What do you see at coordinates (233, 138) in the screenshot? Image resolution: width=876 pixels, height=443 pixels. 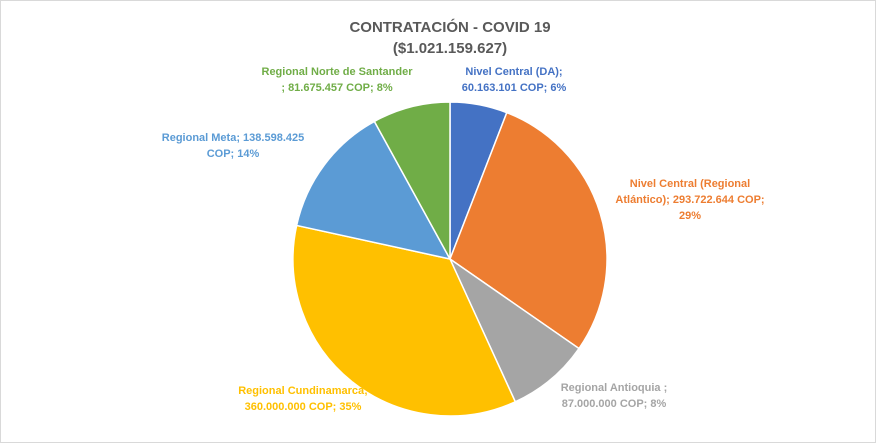 I see `data-label-line: Regional Meta; 138.598.425` at bounding box center [233, 138].